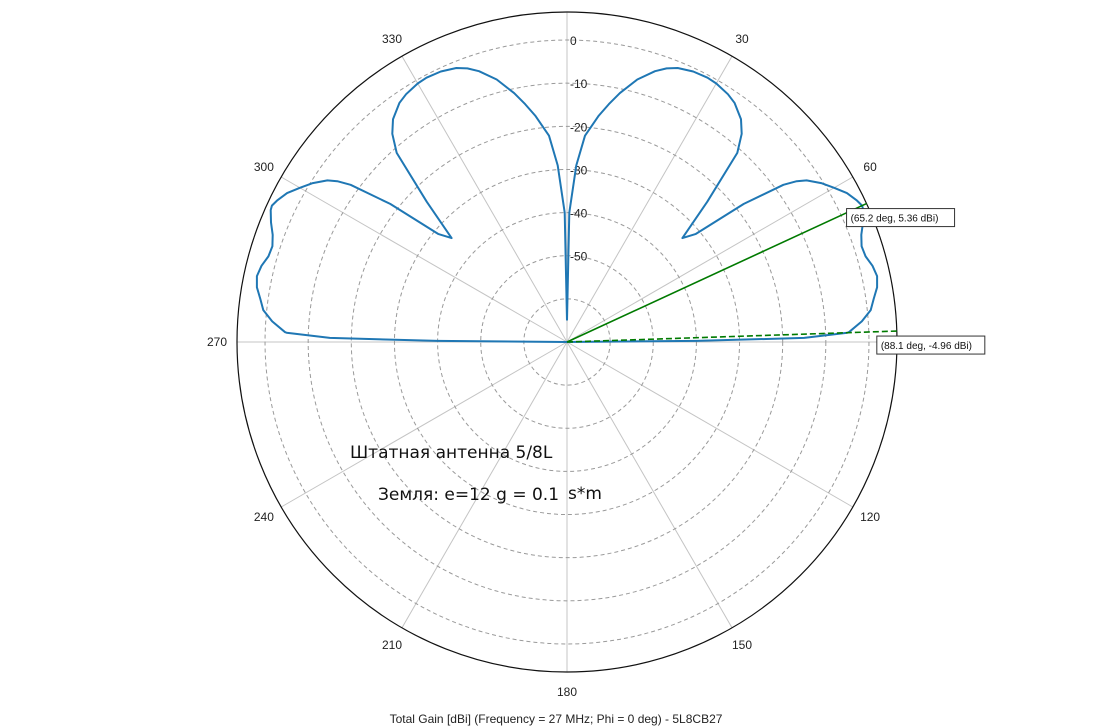 The width and height of the screenshot is (1112, 728). What do you see at coordinates (392, 645) in the screenshot?
I see `angle-tick-label: 210` at bounding box center [392, 645].